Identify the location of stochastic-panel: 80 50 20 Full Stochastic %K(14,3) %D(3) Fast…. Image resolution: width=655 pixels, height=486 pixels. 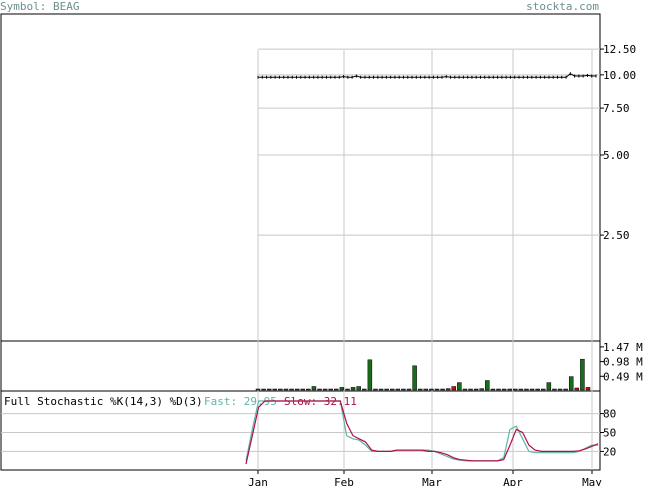
(310, 430).